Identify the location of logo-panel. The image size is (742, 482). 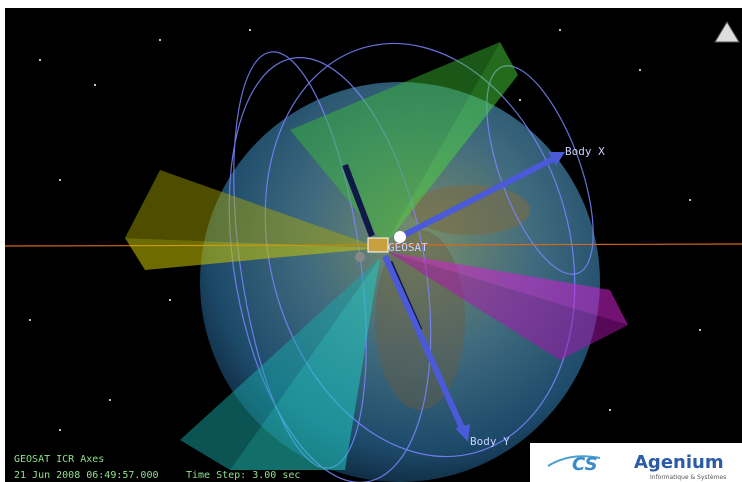
(636, 462).